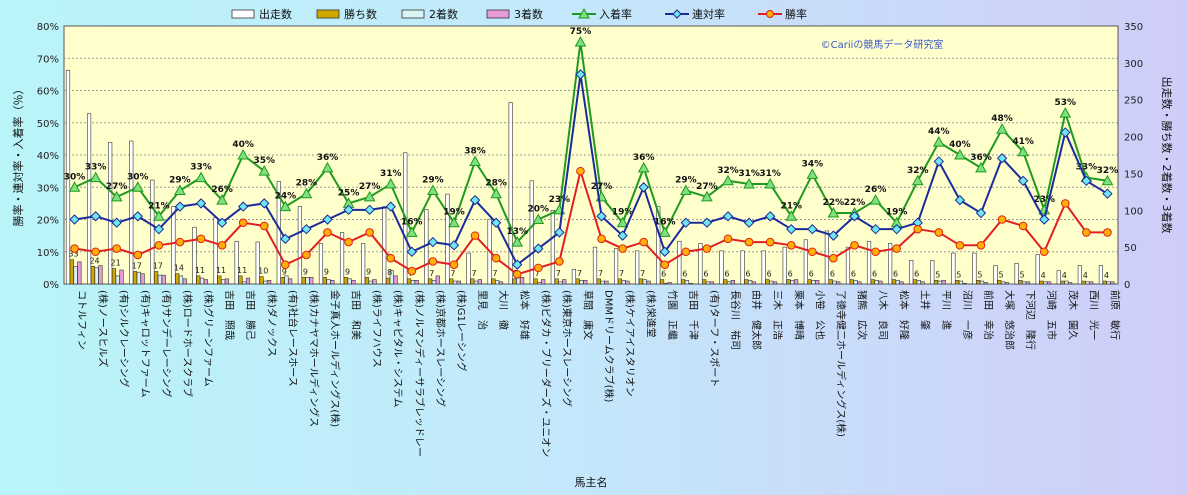  What do you see at coordinates (883, 315) in the screenshot?
I see `x-category-label: 八木 良司` at bounding box center [883, 315].